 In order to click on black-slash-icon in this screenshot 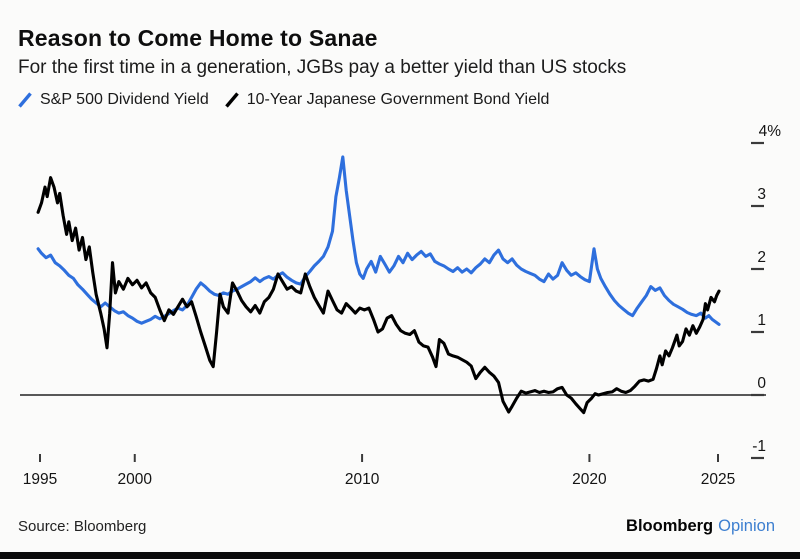, I will do `click(231, 100)`.